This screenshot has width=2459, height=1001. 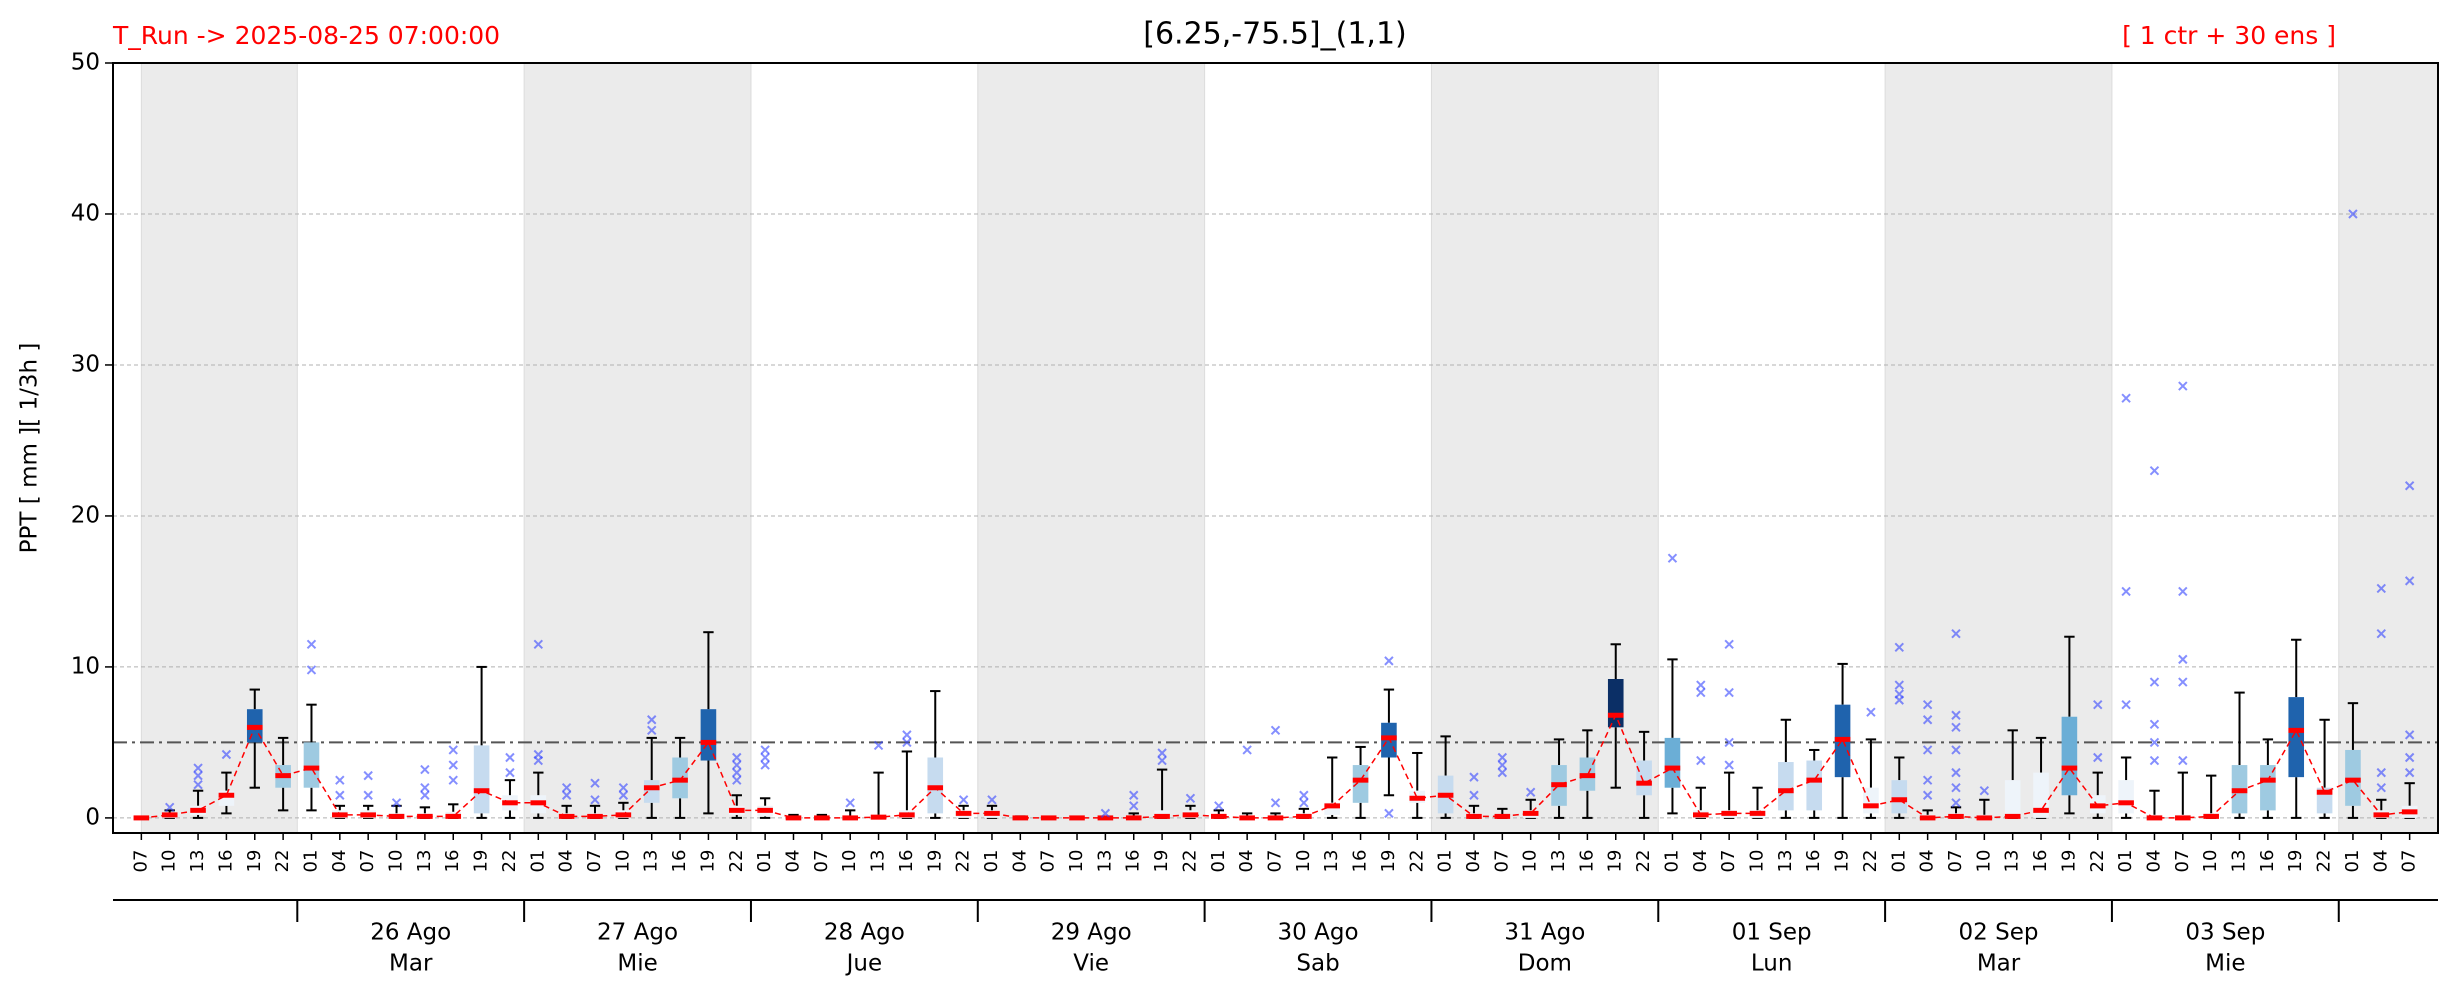 I want to click on day-weekday: Lun, so click(x=1772, y=964).